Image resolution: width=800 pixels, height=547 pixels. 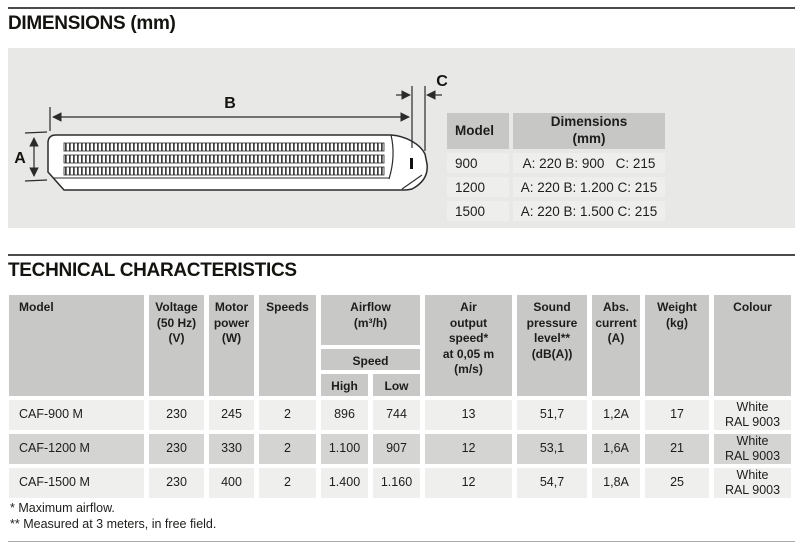 I want to click on motor-cell: 330, so click(x=231, y=448).